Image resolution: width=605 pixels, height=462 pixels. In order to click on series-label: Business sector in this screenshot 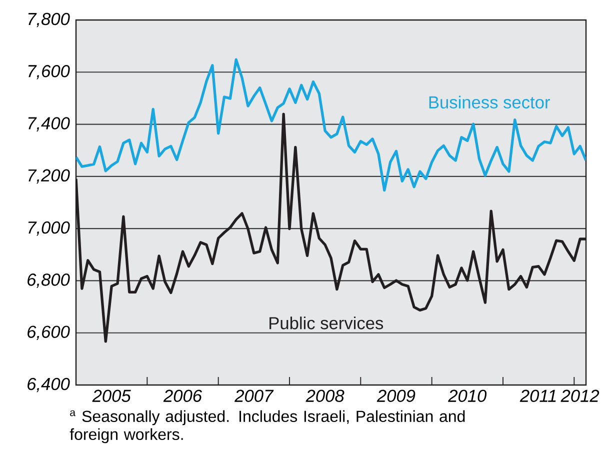, I will do `click(489, 102)`.